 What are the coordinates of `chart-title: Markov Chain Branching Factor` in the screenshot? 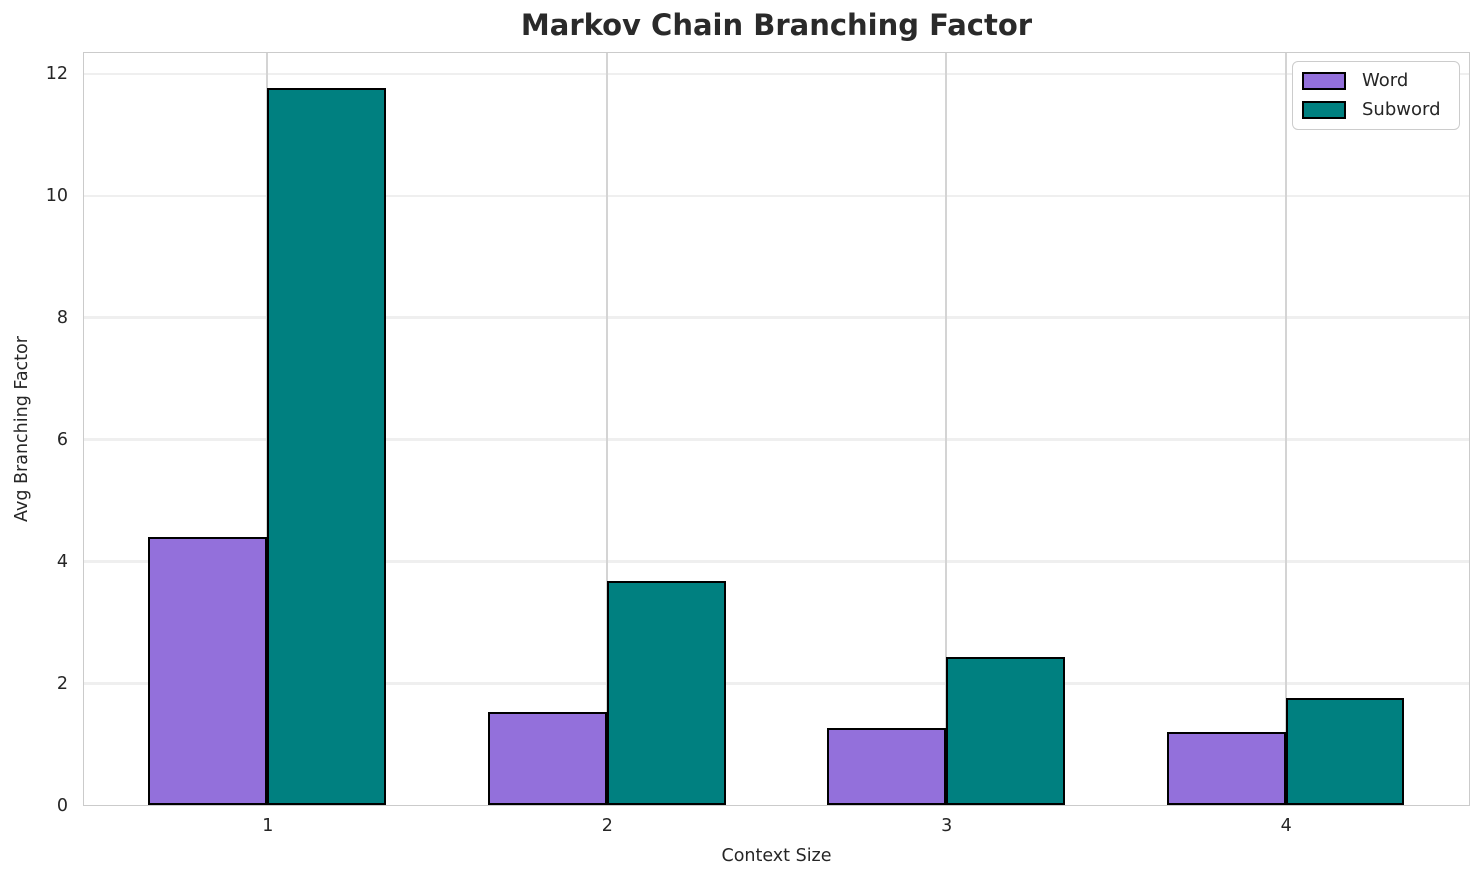 It's located at (776, 25).